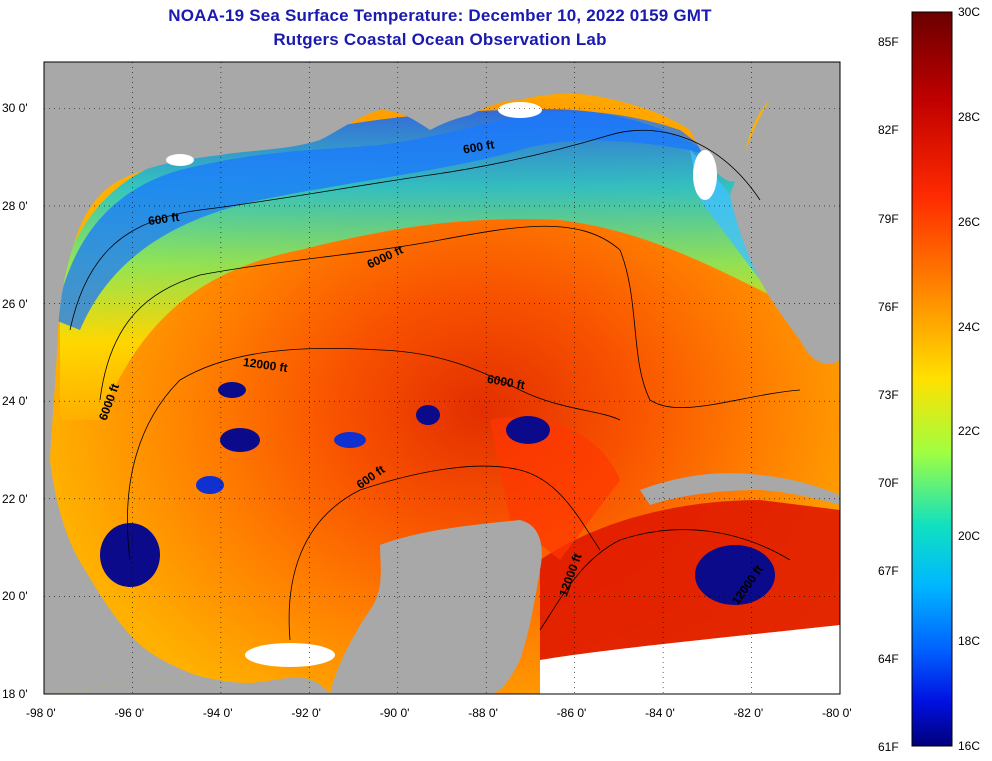 The width and height of the screenshot is (992, 761). What do you see at coordinates (15, 694) in the screenshot?
I see `lat-tick-label: 18 0'` at bounding box center [15, 694].